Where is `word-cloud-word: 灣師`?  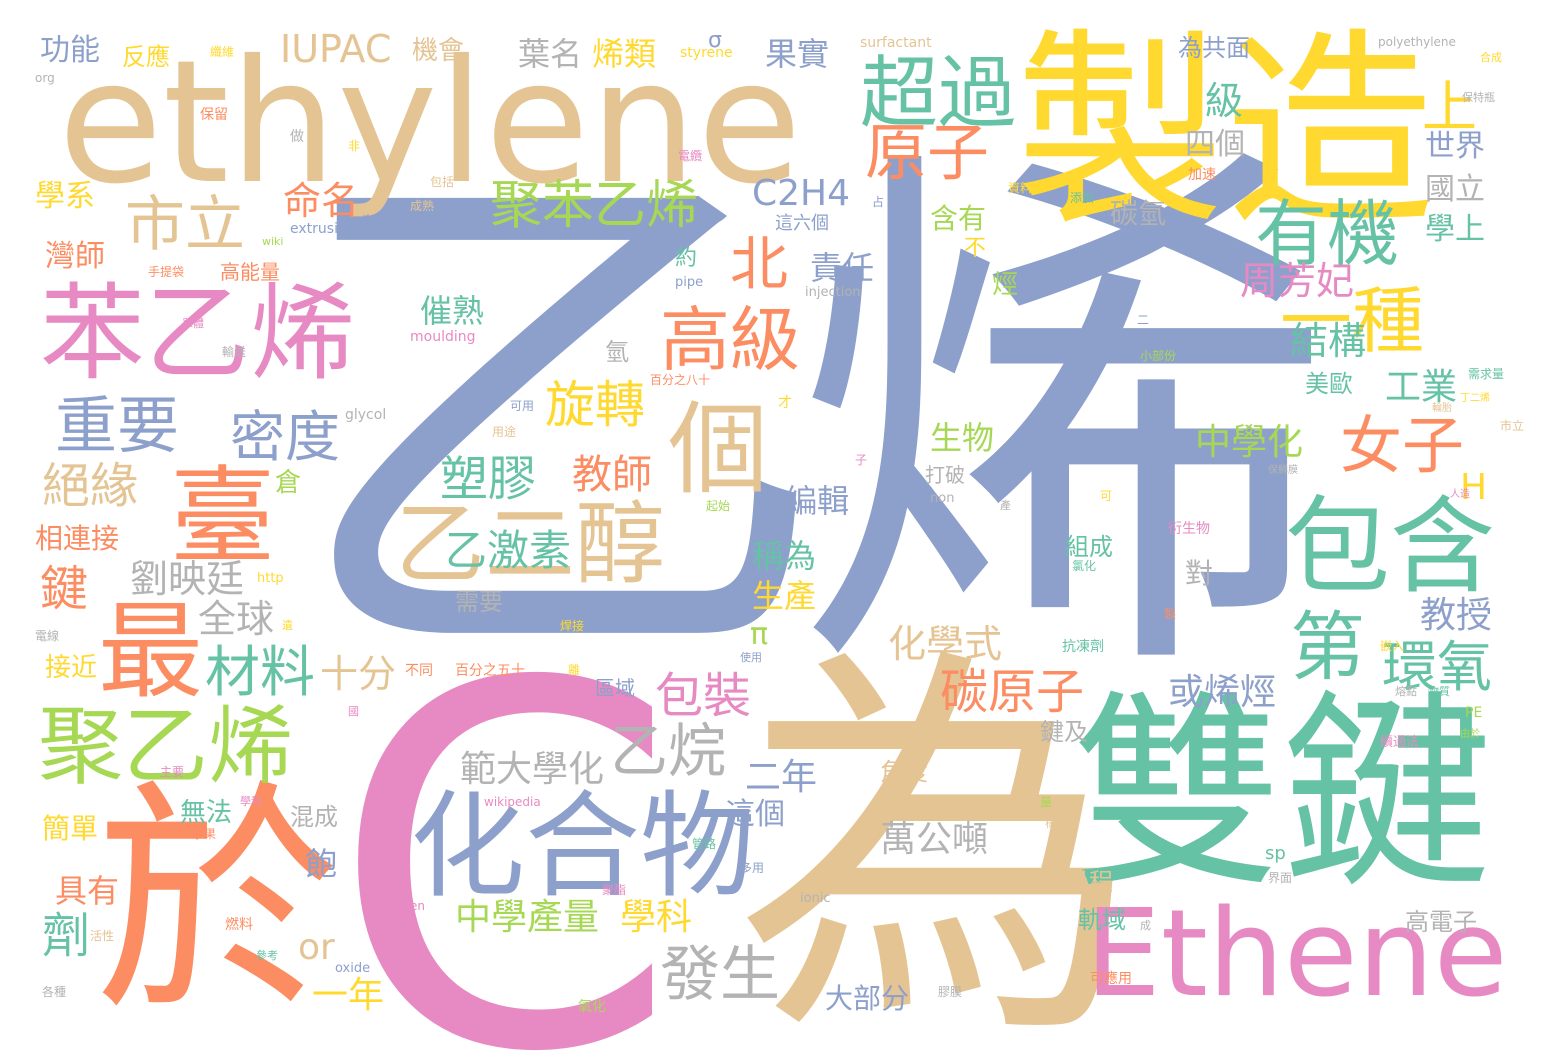 word-cloud-word: 灣師 is located at coordinates (75, 256).